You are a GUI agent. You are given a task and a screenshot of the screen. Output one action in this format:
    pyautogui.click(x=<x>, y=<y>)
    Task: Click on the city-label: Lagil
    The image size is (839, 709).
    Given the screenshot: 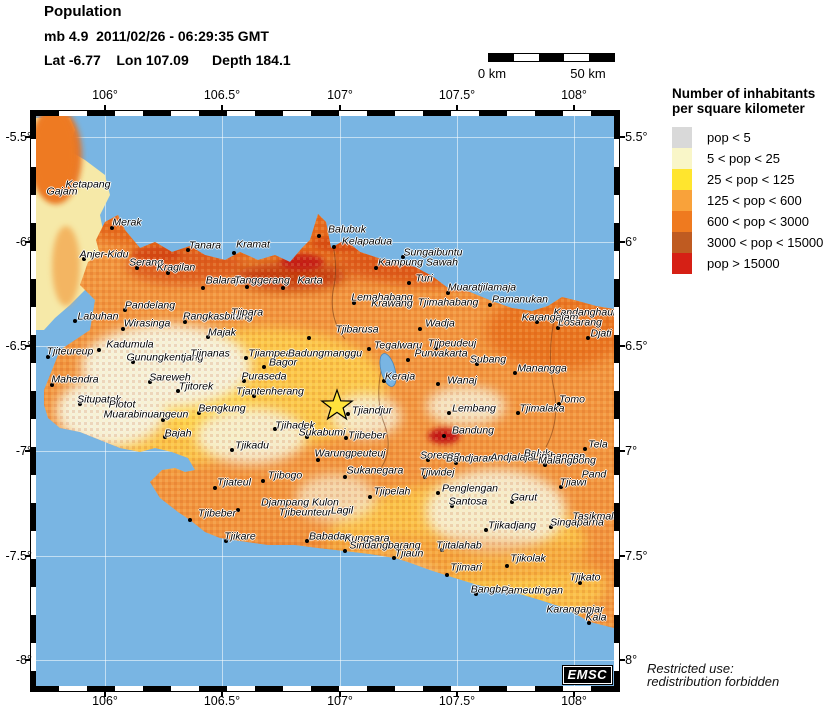 What is the action you would take?
    pyautogui.click(x=342, y=510)
    